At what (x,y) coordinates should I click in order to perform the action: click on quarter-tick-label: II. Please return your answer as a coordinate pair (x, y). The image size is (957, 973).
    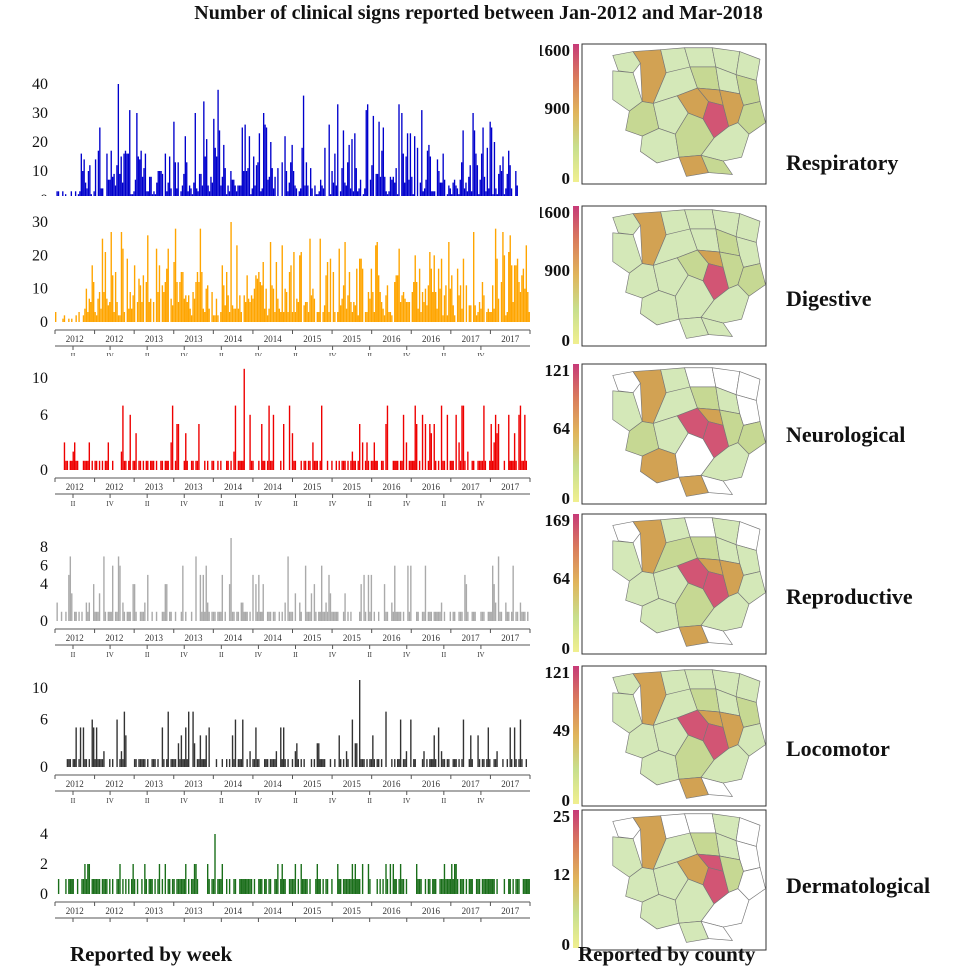
    Looking at the image, I should click on (73, 800).